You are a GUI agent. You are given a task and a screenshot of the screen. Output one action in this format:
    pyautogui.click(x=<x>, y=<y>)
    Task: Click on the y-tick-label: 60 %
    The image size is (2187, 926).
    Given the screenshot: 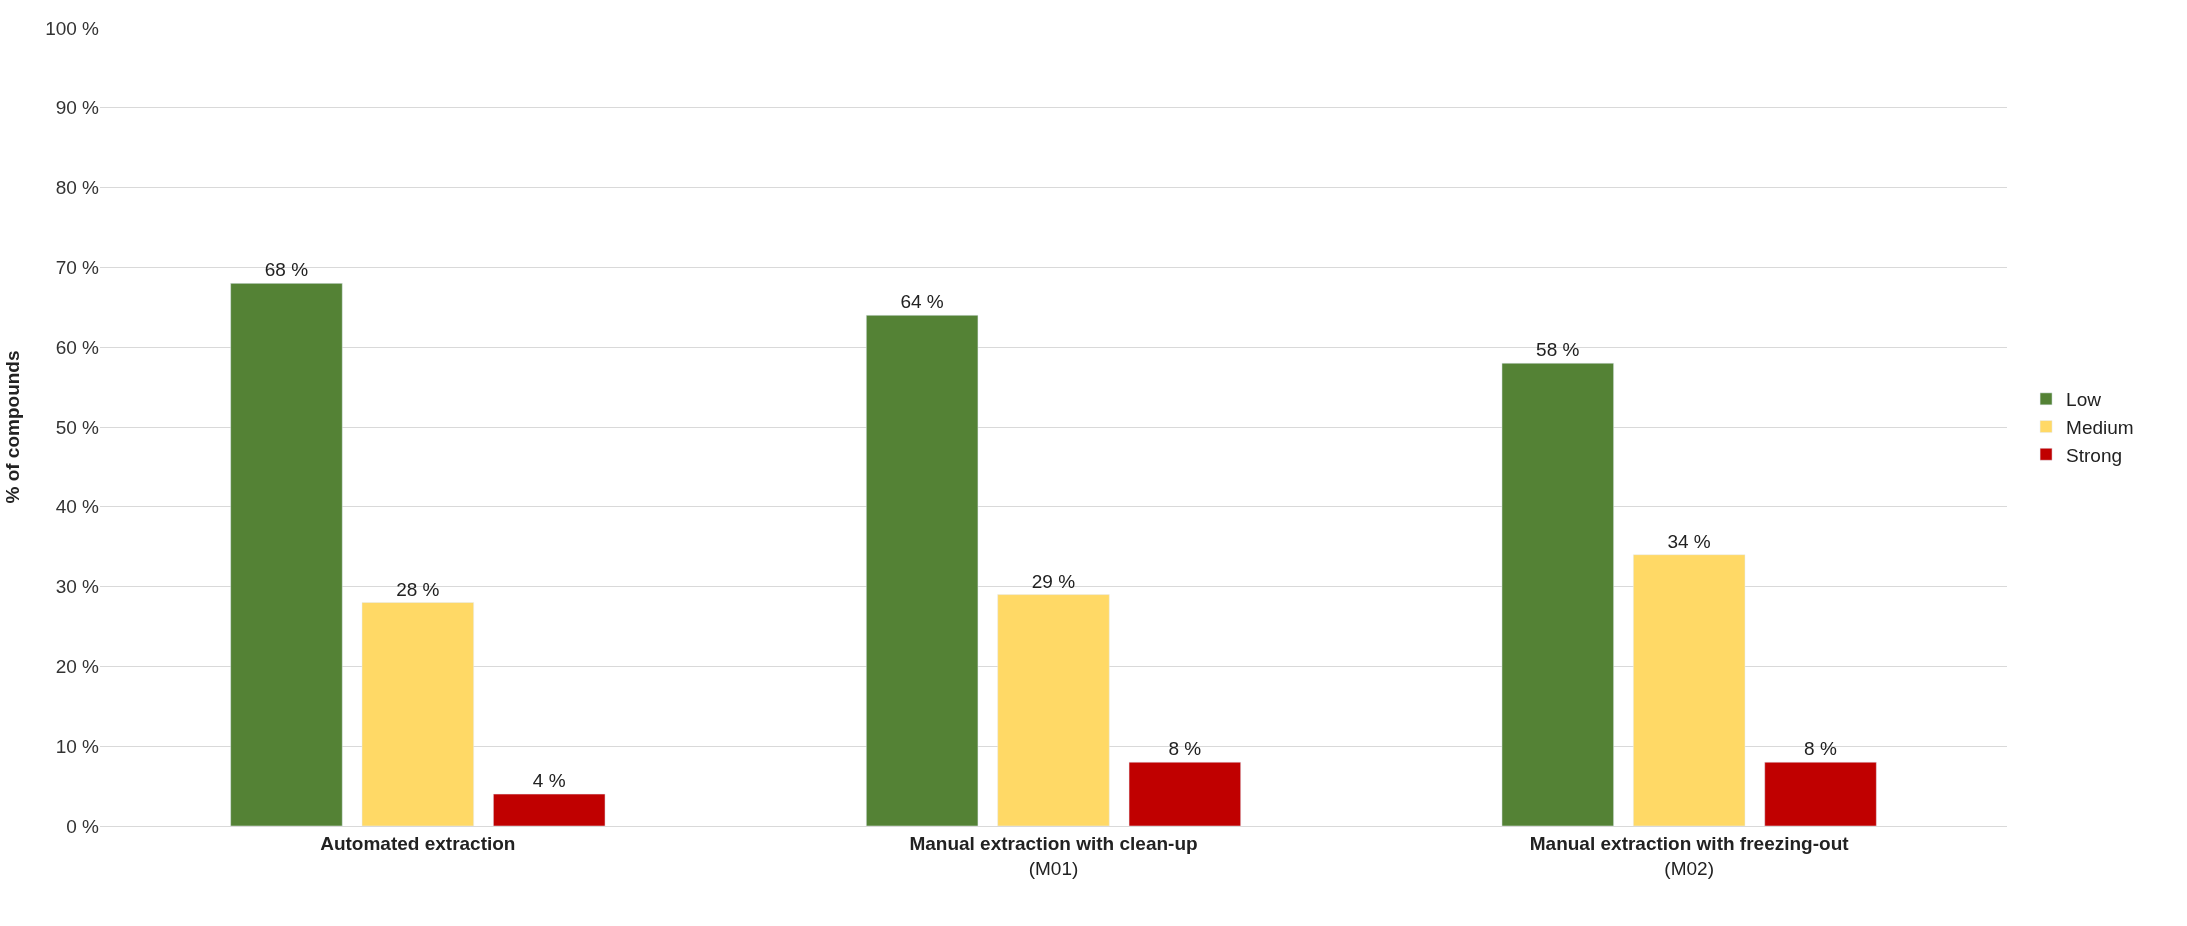 What is the action you would take?
    pyautogui.click(x=77, y=347)
    